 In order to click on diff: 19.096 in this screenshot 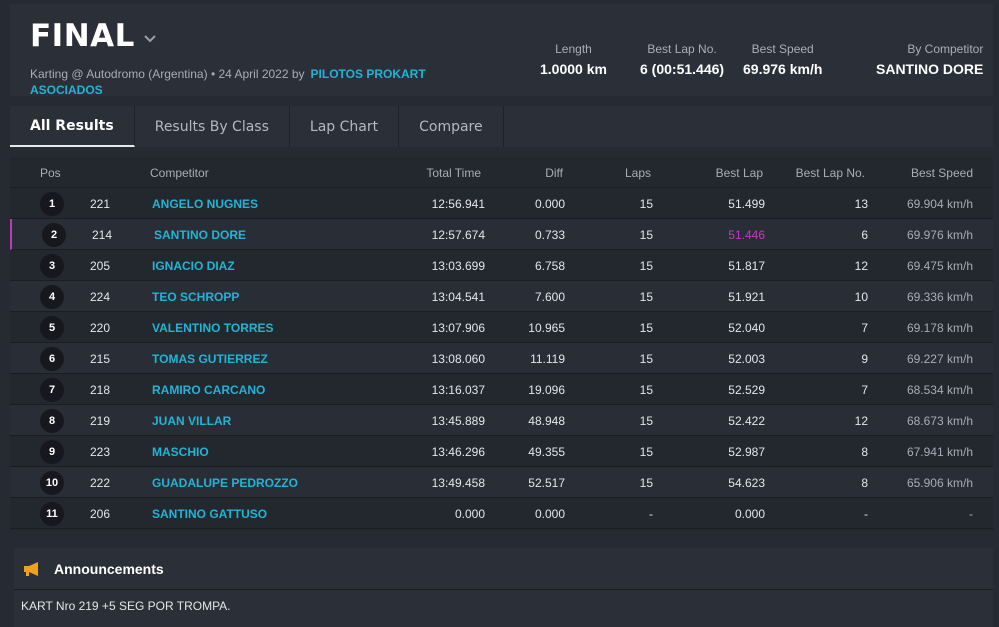, I will do `click(546, 390)`.